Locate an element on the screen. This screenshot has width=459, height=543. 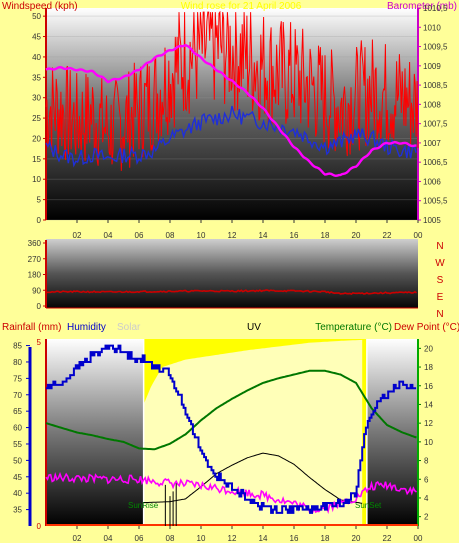
y-tick-label: 30 is located at coordinates (36, 98).